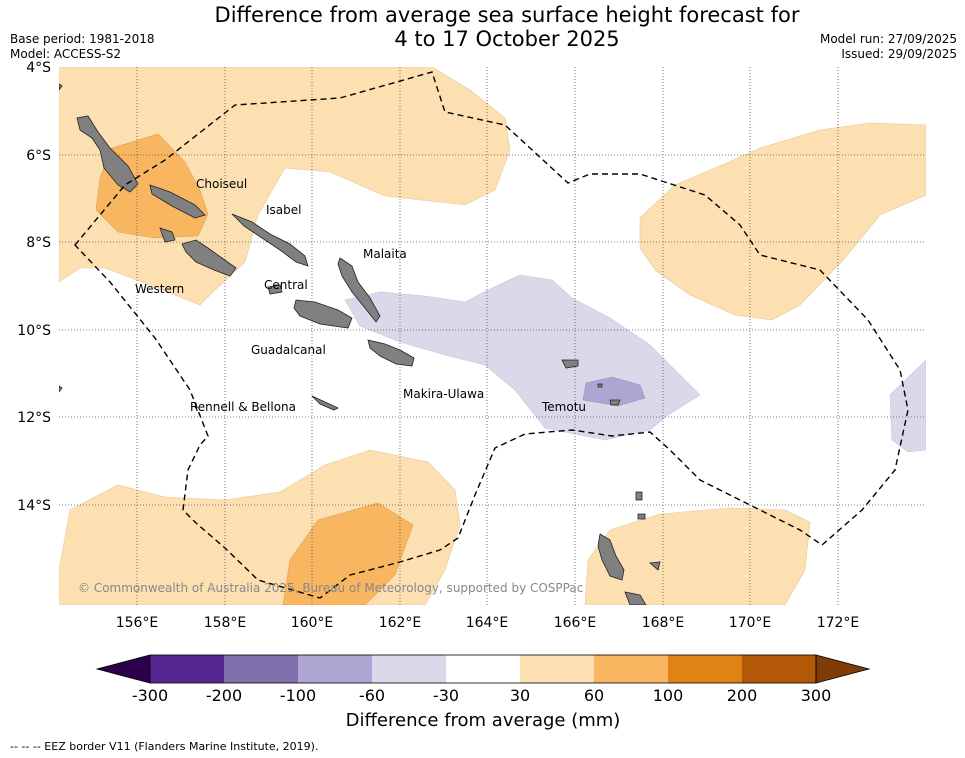  I want to click on lat-label-4s: 4°S, so click(38, 68).